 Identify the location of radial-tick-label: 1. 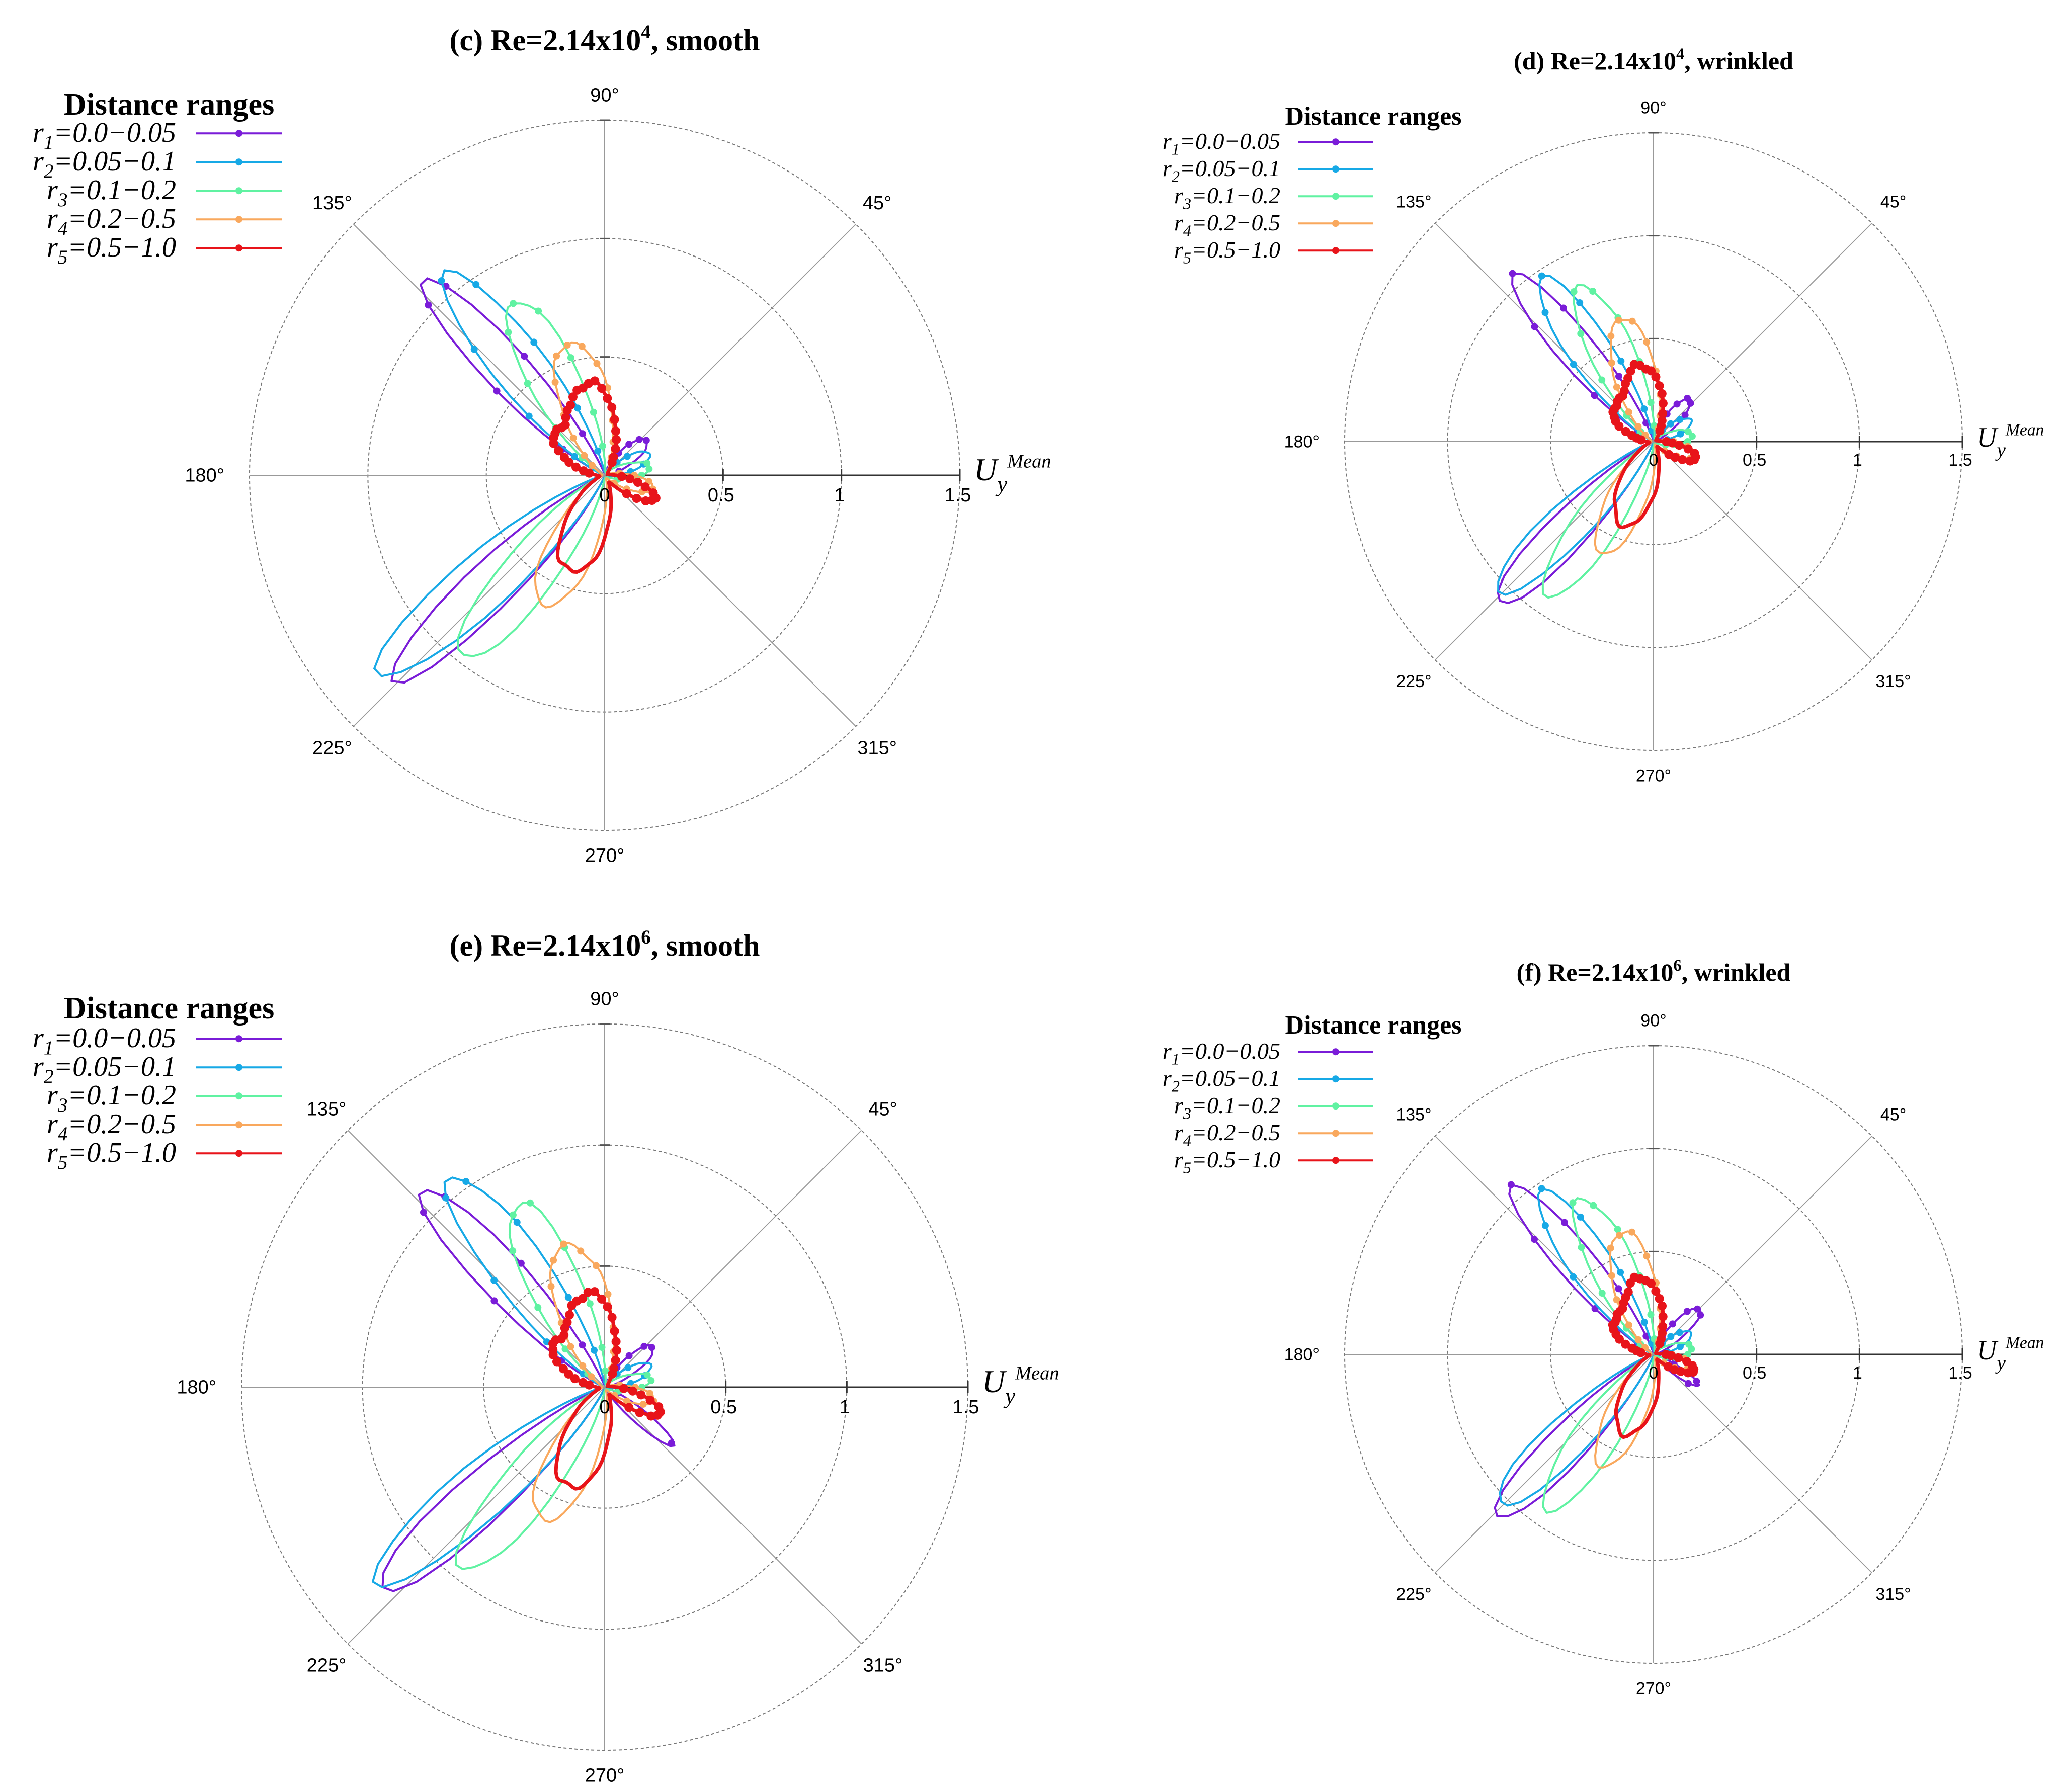
(845, 1407).